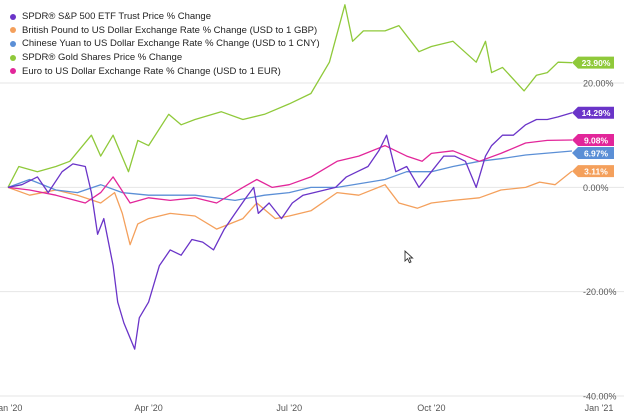  Describe the element at coordinates (306, 408) in the screenshot. I see `x-axis-ticks: Jan '20 Apr '20 Jul '20 Oct '20 Jan '21` at that location.